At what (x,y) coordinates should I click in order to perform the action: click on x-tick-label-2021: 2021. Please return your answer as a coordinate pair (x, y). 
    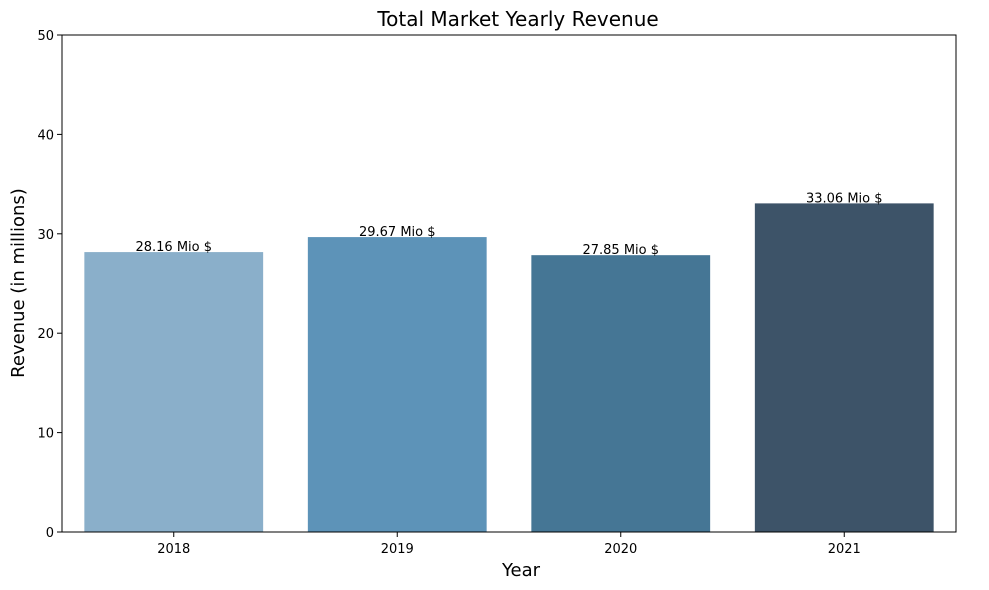
    Looking at the image, I should click on (844, 549).